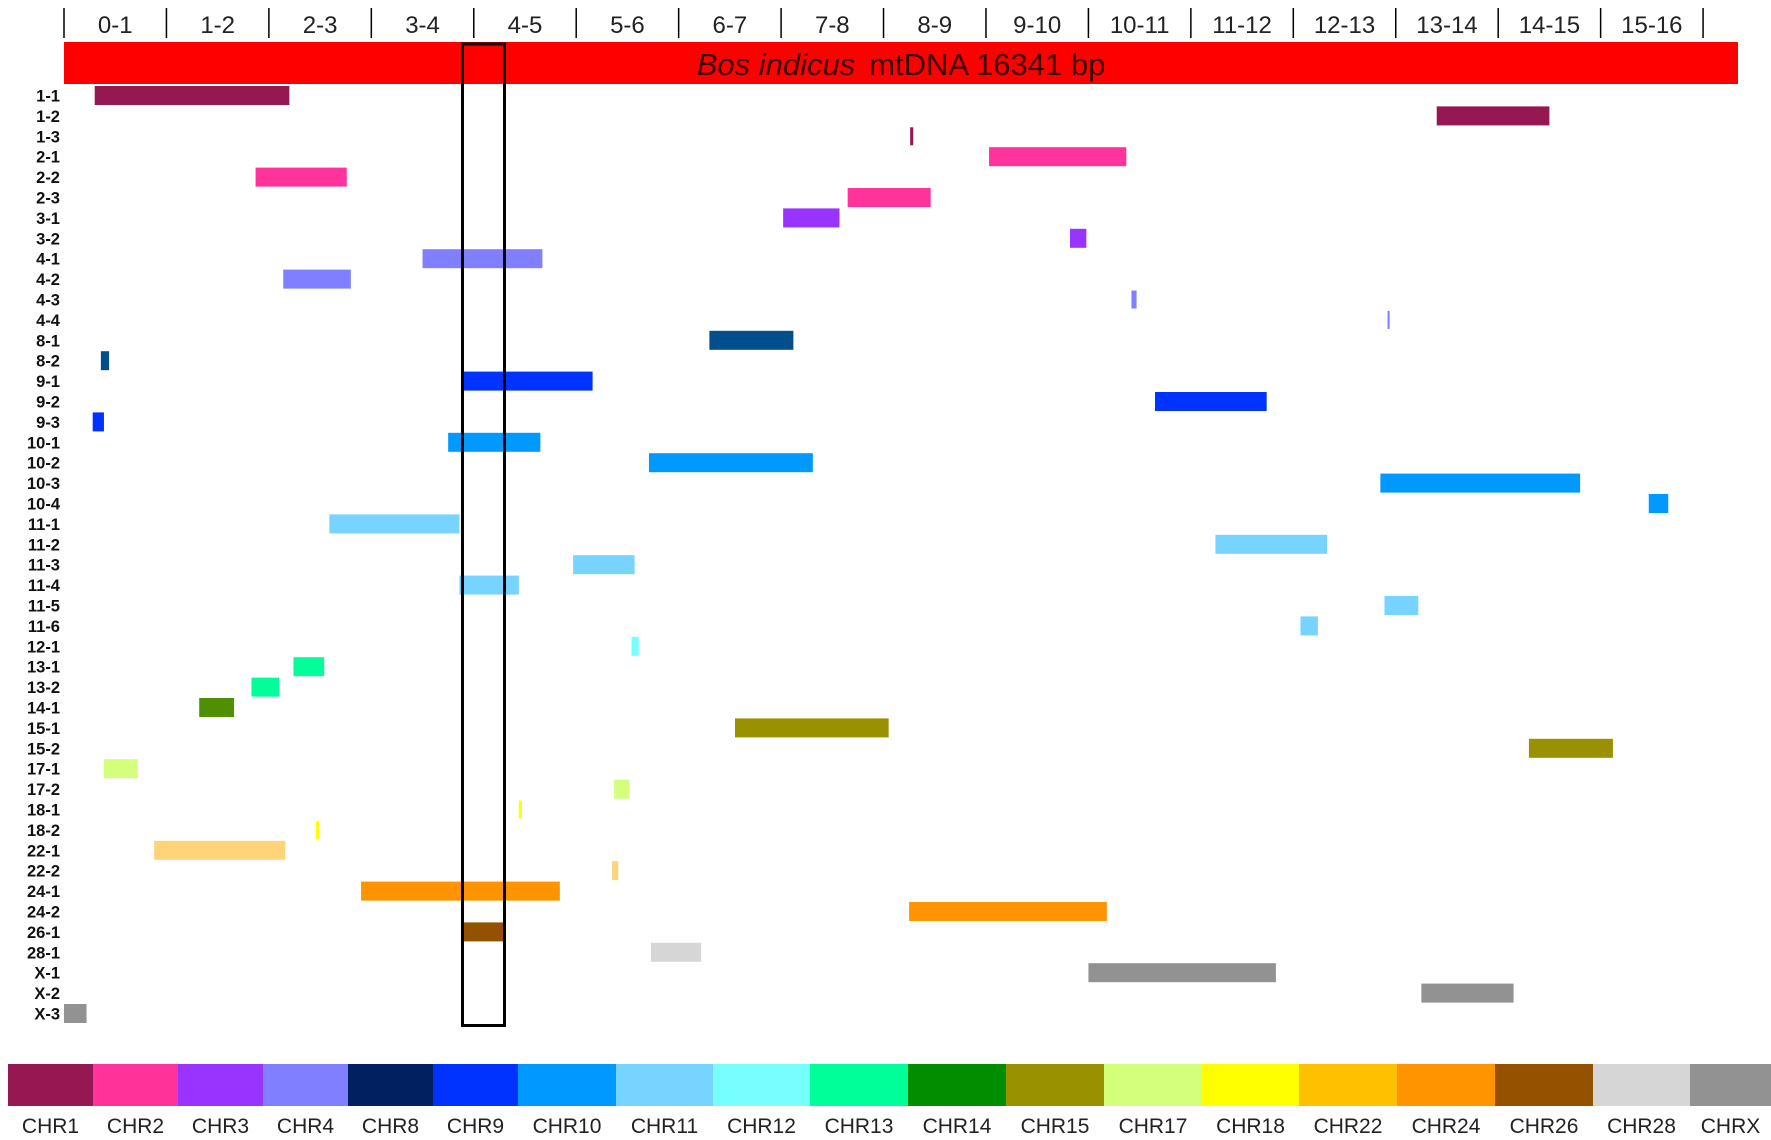  What do you see at coordinates (43, 831) in the screenshot?
I see `row-label: 18-2` at bounding box center [43, 831].